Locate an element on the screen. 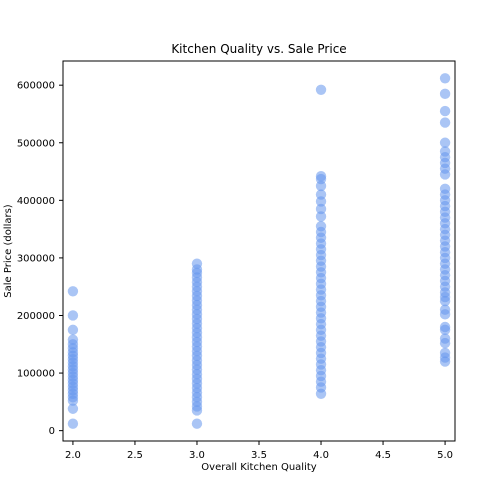 Image resolution: width=504 pixels, height=504 pixels. x-tick-label: 4.0 is located at coordinates (321, 455).